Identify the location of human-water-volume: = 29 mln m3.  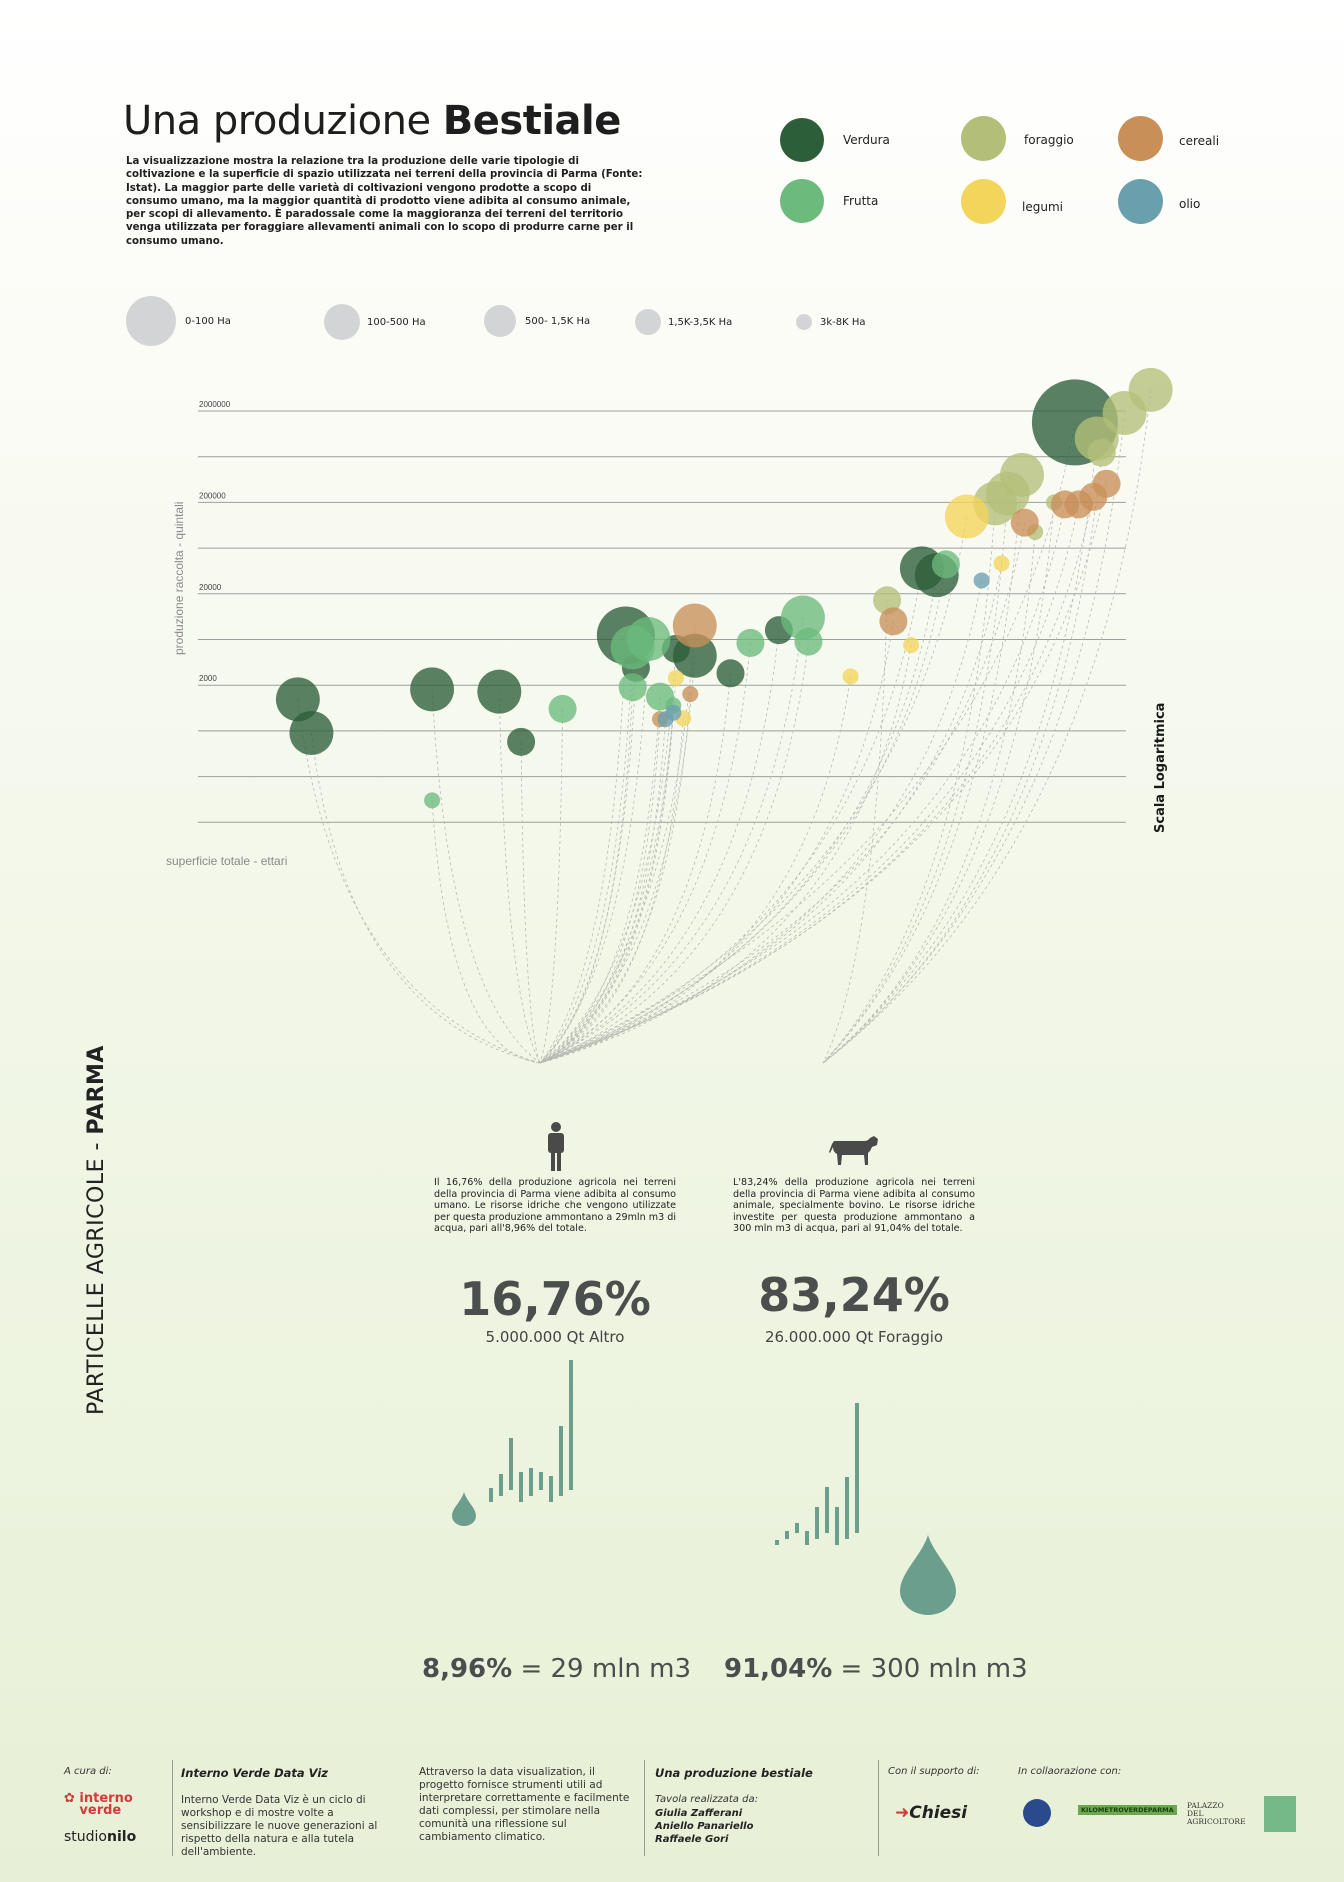
(602, 1669).